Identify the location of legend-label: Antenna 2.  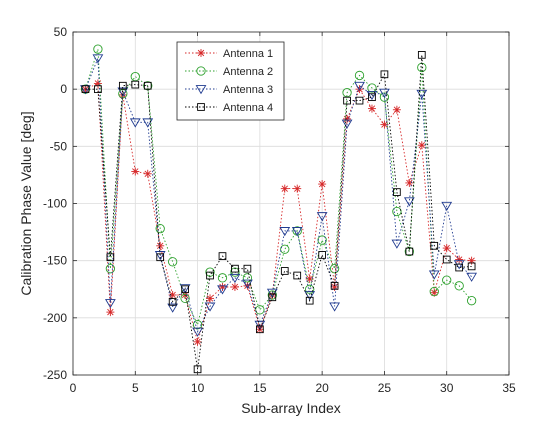
(248, 72).